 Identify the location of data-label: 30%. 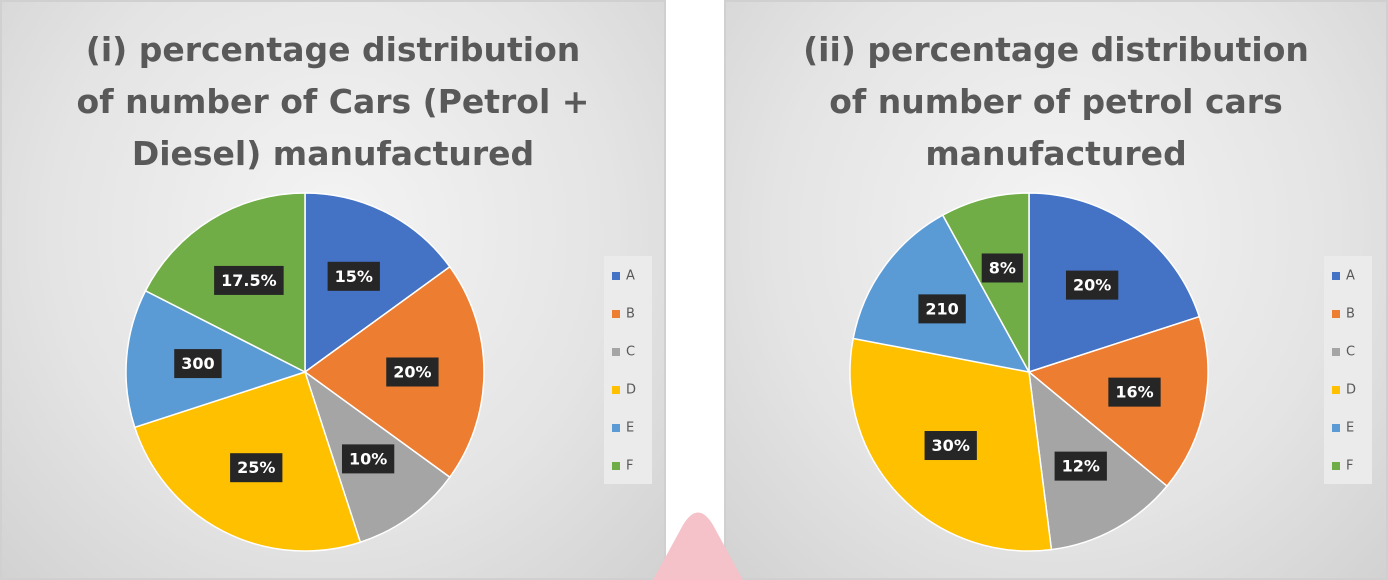
(951, 445).